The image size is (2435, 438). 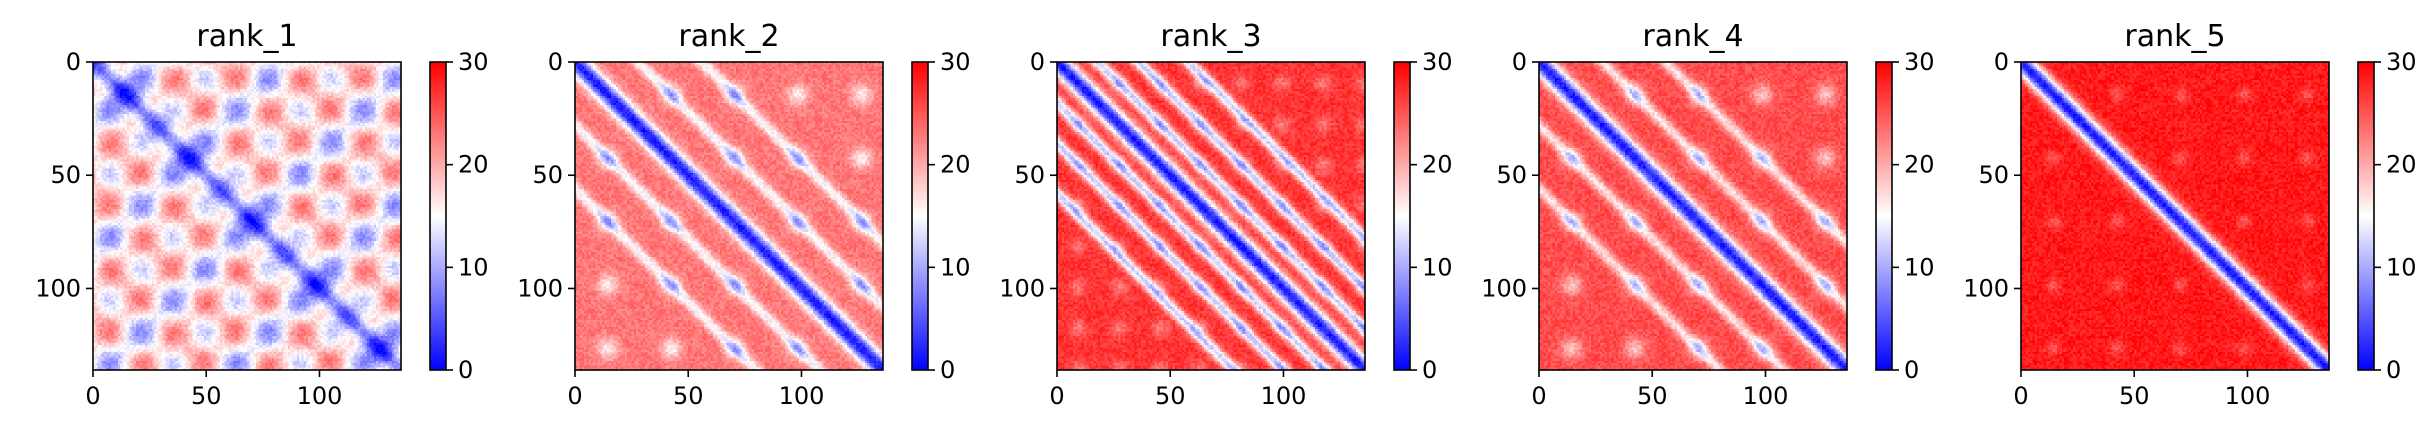 What do you see at coordinates (2174, 36) in the screenshot?
I see `panel-title: rank_5` at bounding box center [2174, 36].